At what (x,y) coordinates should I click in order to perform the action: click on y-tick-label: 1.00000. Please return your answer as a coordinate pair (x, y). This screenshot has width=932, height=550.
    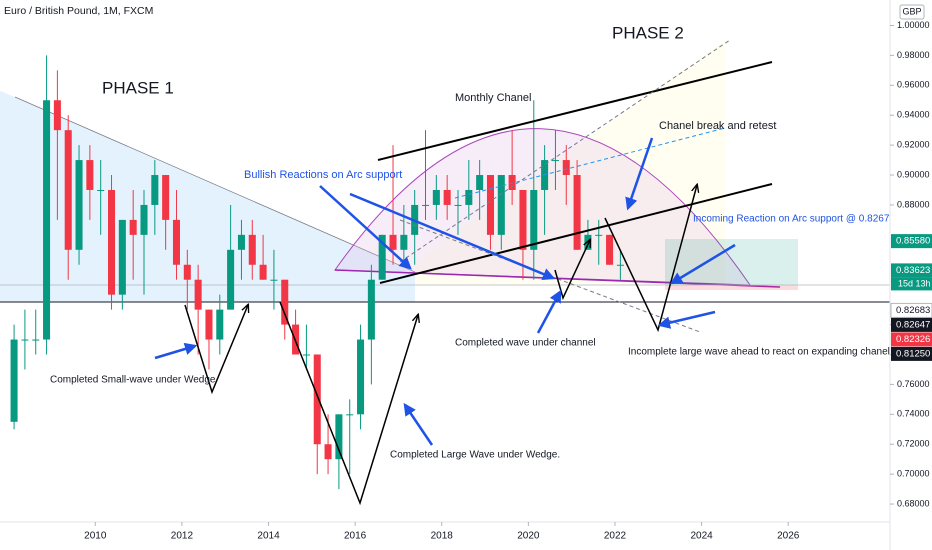
    Looking at the image, I should click on (913, 25).